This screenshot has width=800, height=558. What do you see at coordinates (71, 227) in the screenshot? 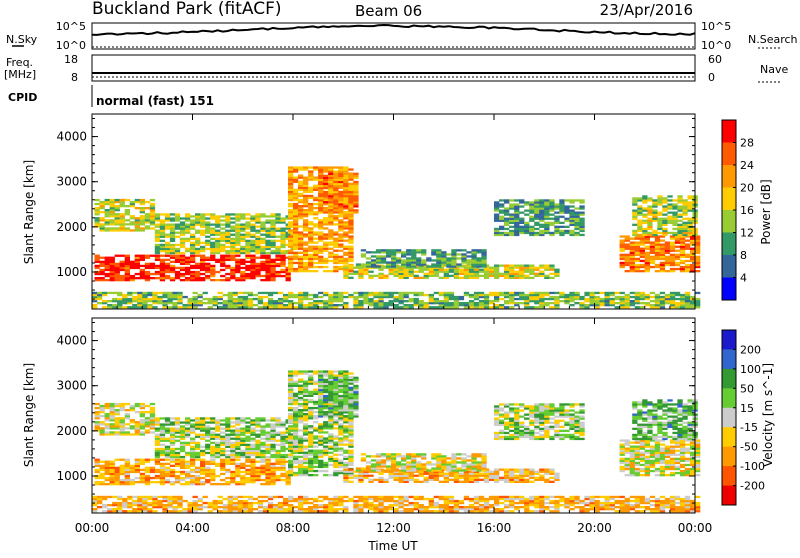
I see `y-tick-label: 2000` at bounding box center [71, 227].